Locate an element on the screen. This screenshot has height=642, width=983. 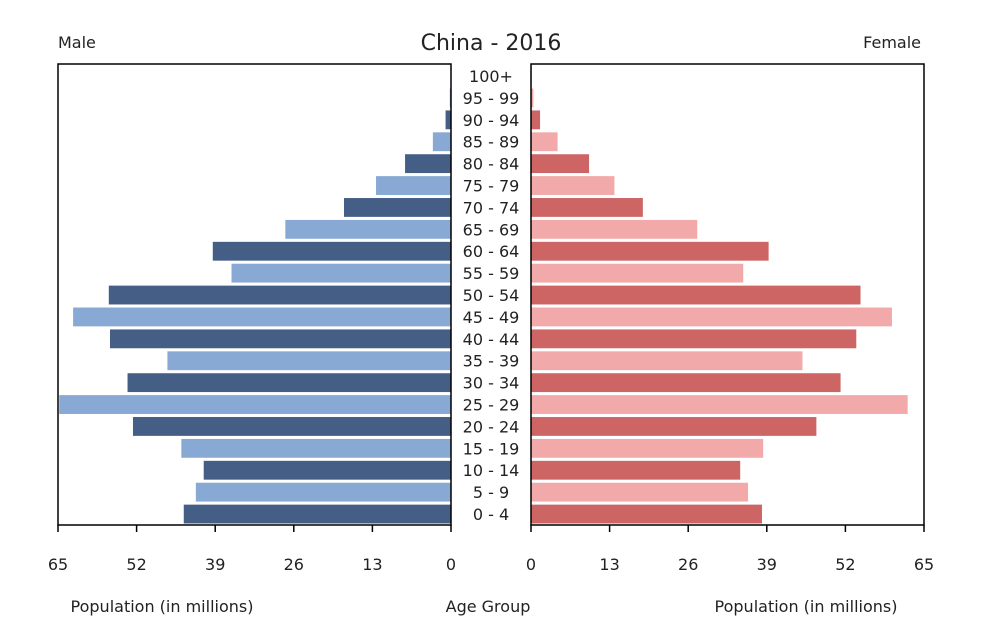
age-group-label: 85 - 89 is located at coordinates (491, 142).